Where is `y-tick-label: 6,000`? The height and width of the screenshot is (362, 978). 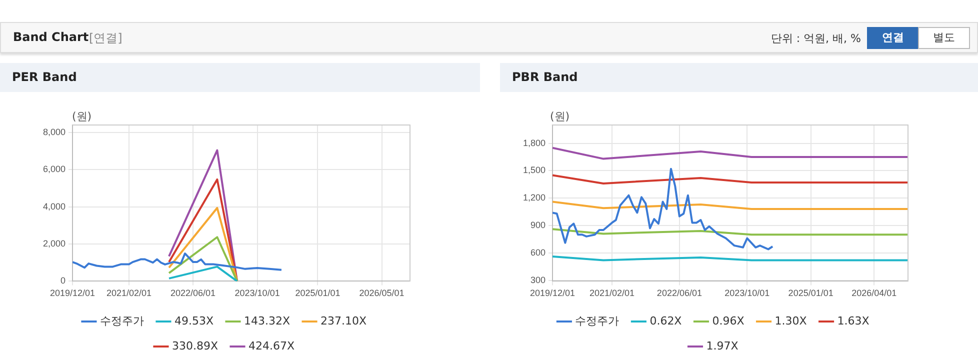
y-tick-label: 6,000 is located at coordinates (54, 169).